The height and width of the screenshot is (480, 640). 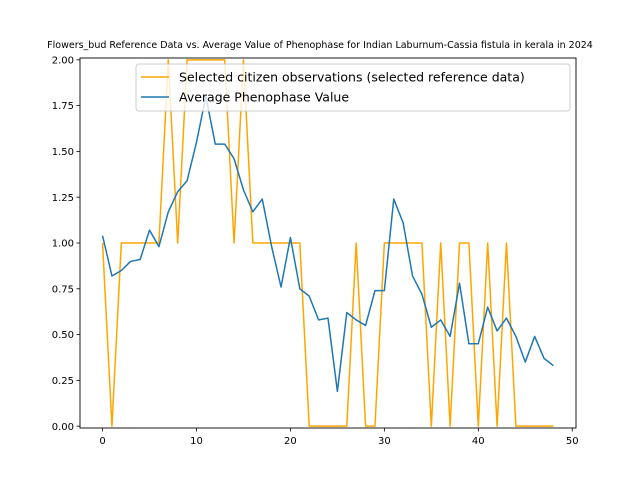 I want to click on x-tick-label: 10, so click(x=196, y=441).